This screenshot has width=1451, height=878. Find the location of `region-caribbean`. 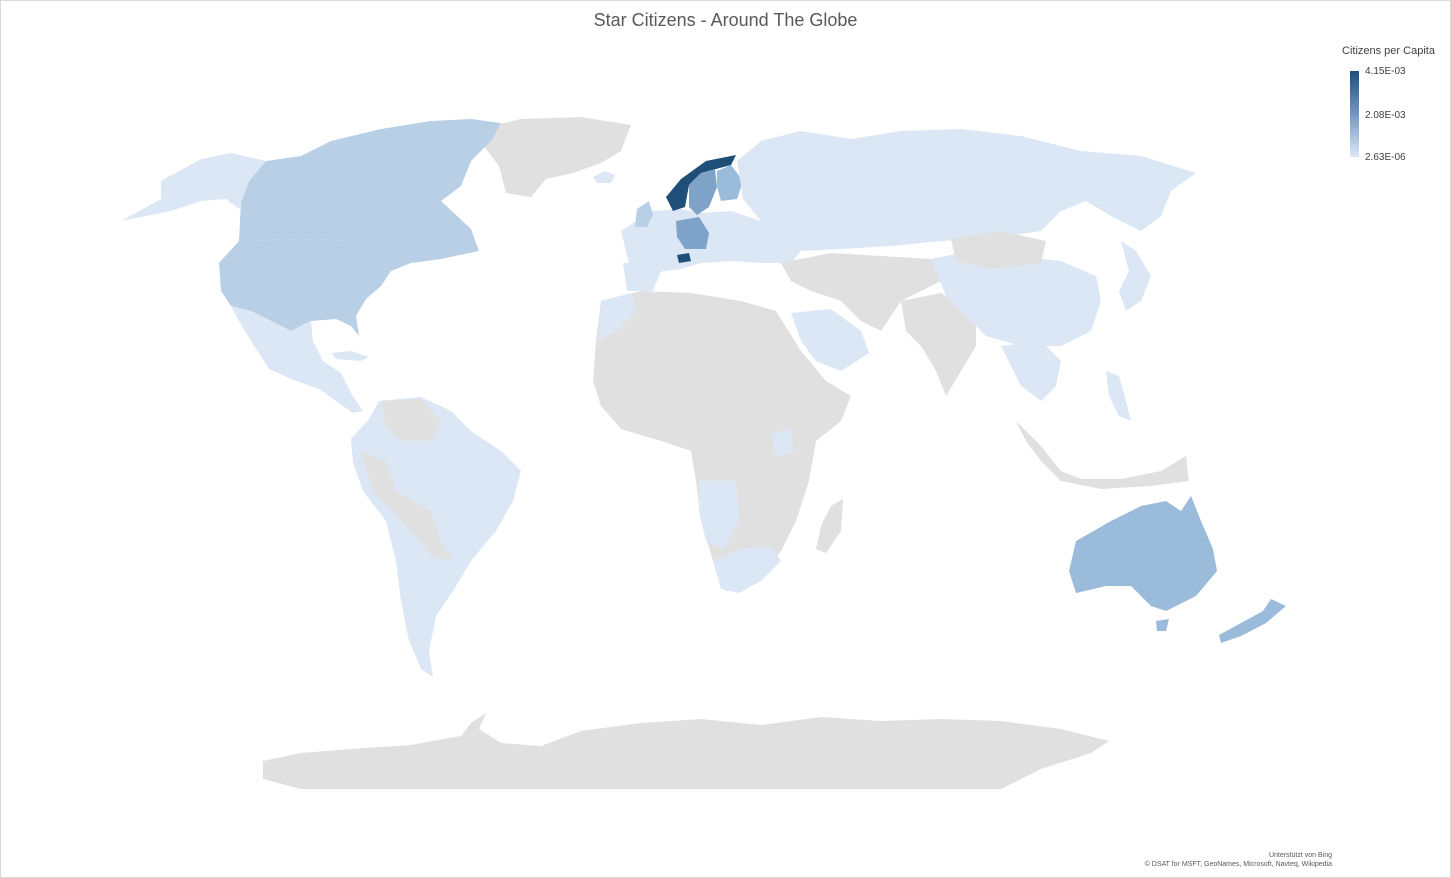

region-caribbean is located at coordinates (350, 356).